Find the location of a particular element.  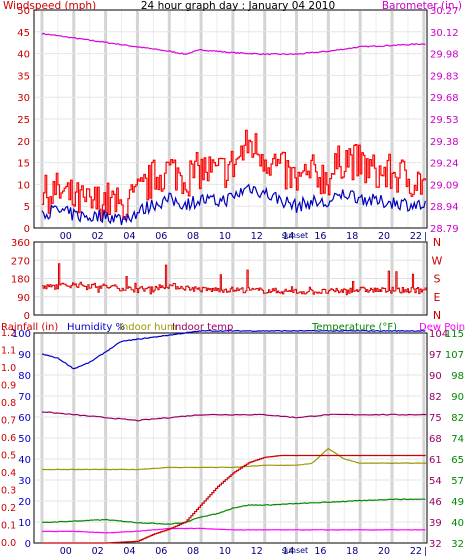

humidity-tick-label: 100 is located at coordinates (21, 334).